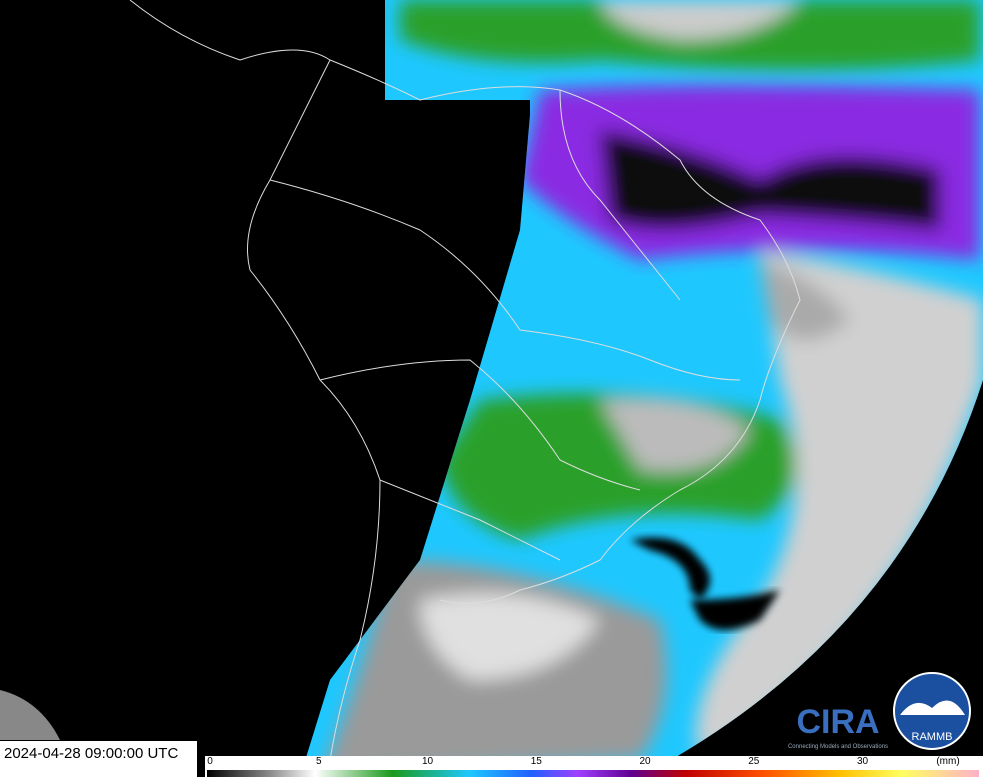  What do you see at coordinates (838, 747) in the screenshot?
I see `cira-tagline: Connecting Models and Observations` at bounding box center [838, 747].